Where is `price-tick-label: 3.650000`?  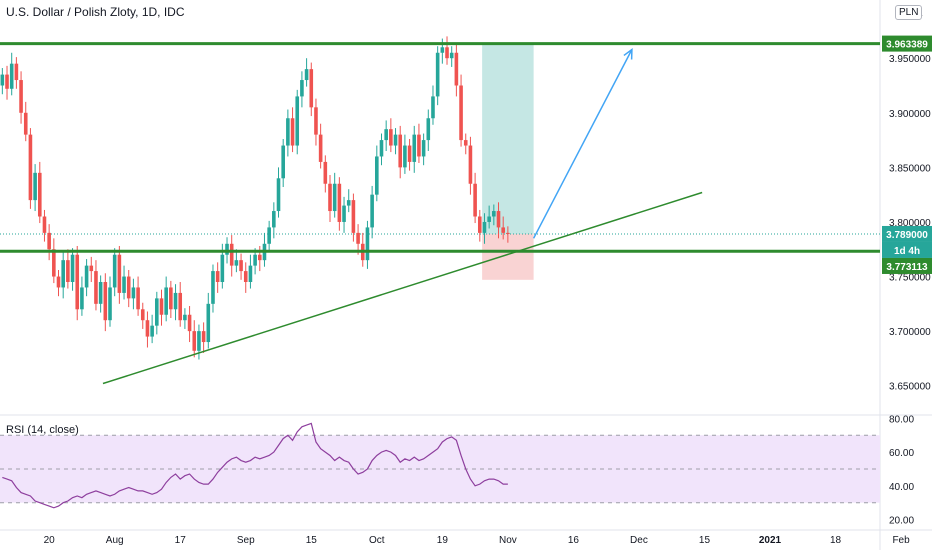
price-tick-label: 3.650000 is located at coordinates (910, 387).